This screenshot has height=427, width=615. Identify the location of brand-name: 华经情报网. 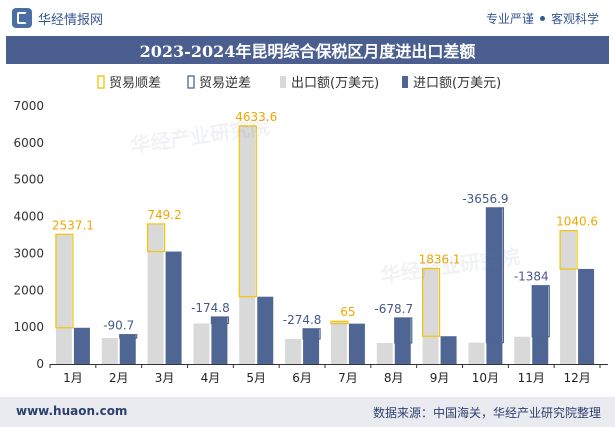
(71, 20).